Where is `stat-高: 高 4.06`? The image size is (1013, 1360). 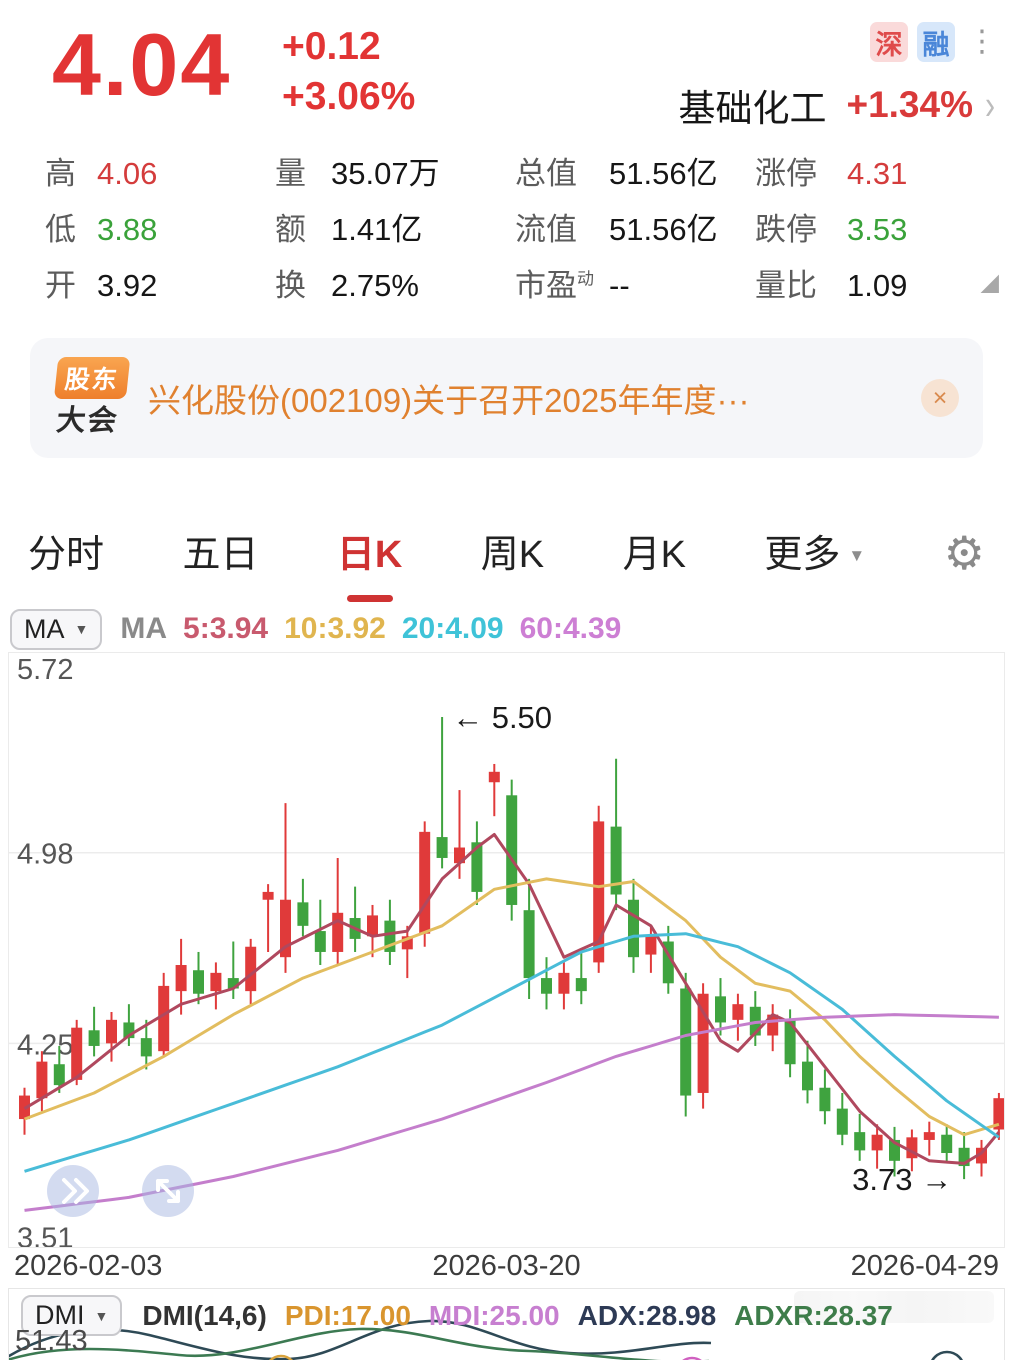 stat-高: 高 4.06 is located at coordinates (101, 173).